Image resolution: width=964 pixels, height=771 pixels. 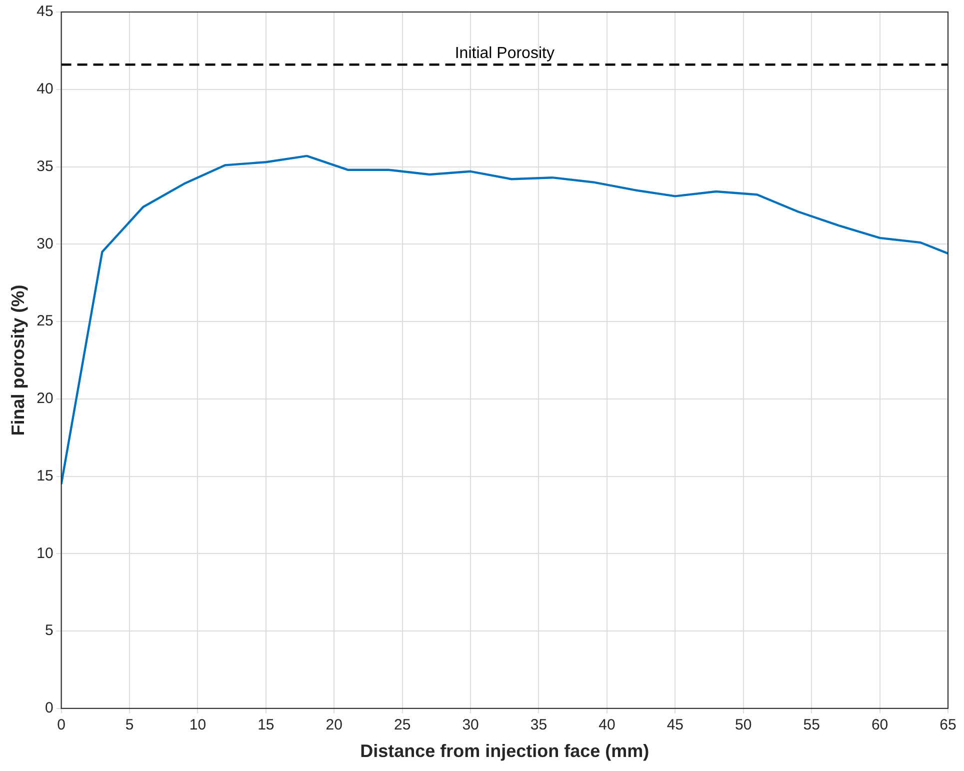 I want to click on x-tick-label: 55, so click(x=811, y=725).